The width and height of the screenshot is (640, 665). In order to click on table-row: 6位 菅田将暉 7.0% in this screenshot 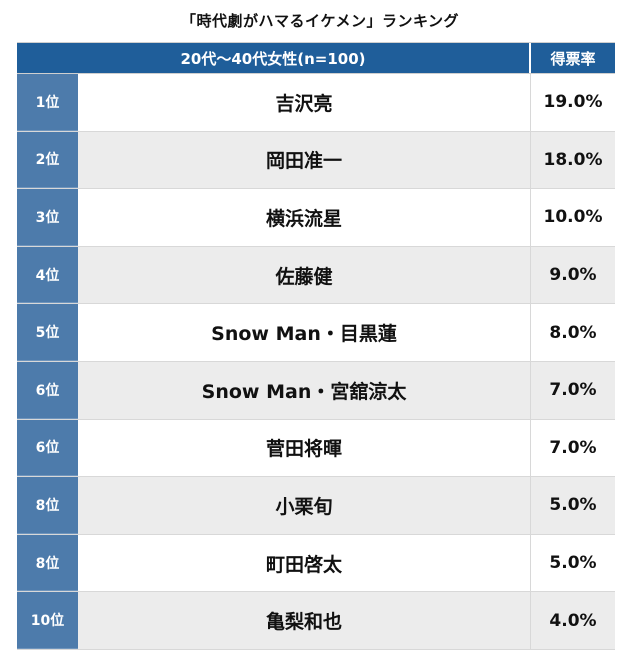, I will do `click(316, 448)`.